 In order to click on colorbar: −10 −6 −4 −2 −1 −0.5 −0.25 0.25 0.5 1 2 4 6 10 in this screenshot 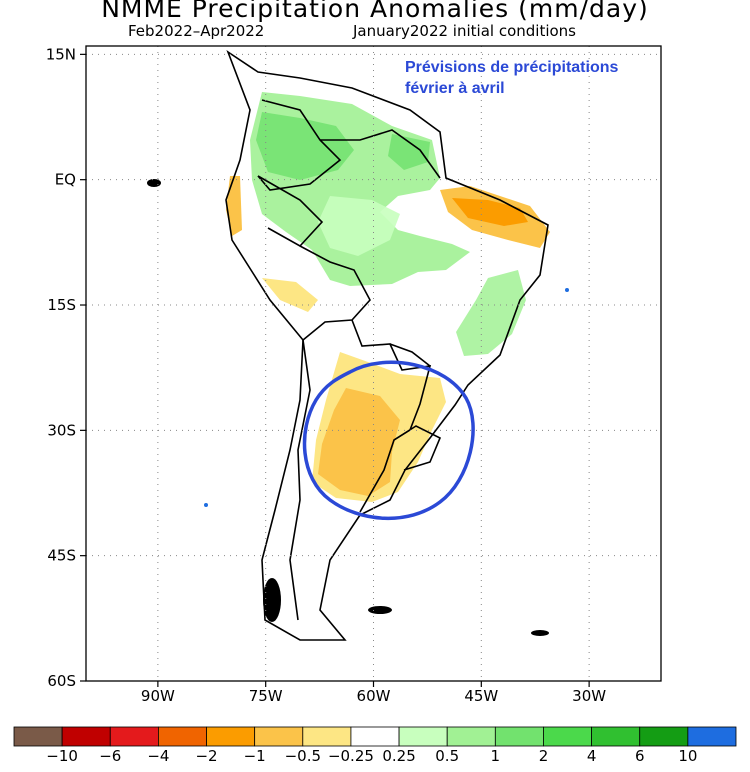, I will do `click(375, 745)`.